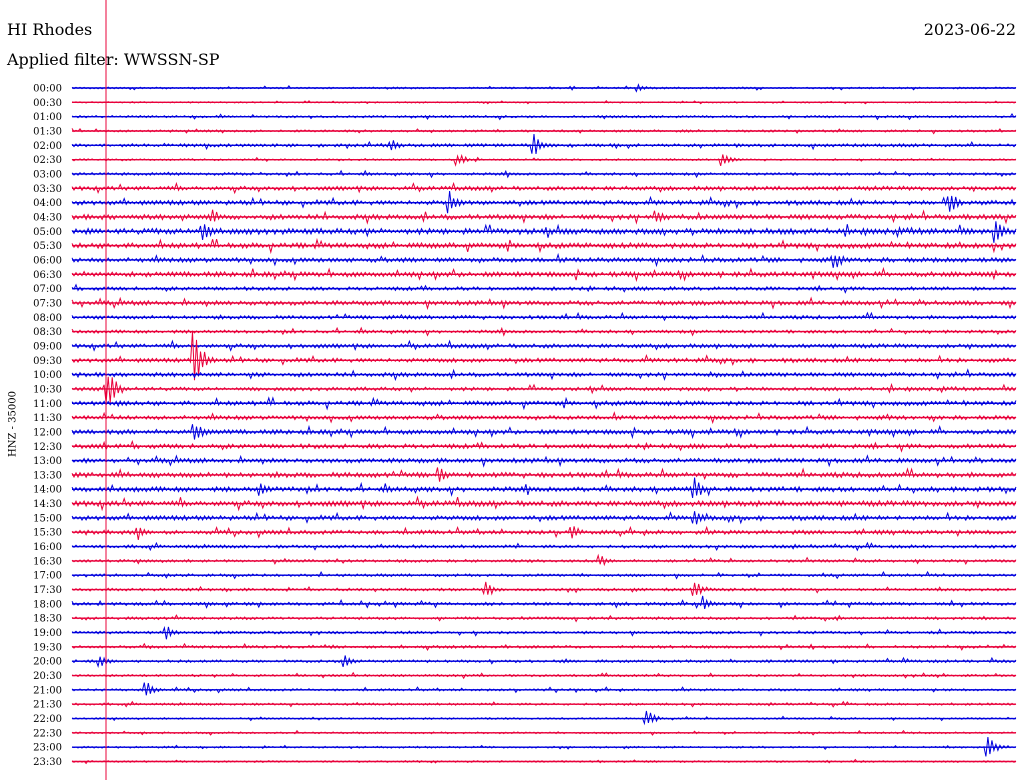 This screenshot has height=780, width=1024. Describe the element at coordinates (47, 318) in the screenshot. I see `row-time-label: 08:00` at that location.